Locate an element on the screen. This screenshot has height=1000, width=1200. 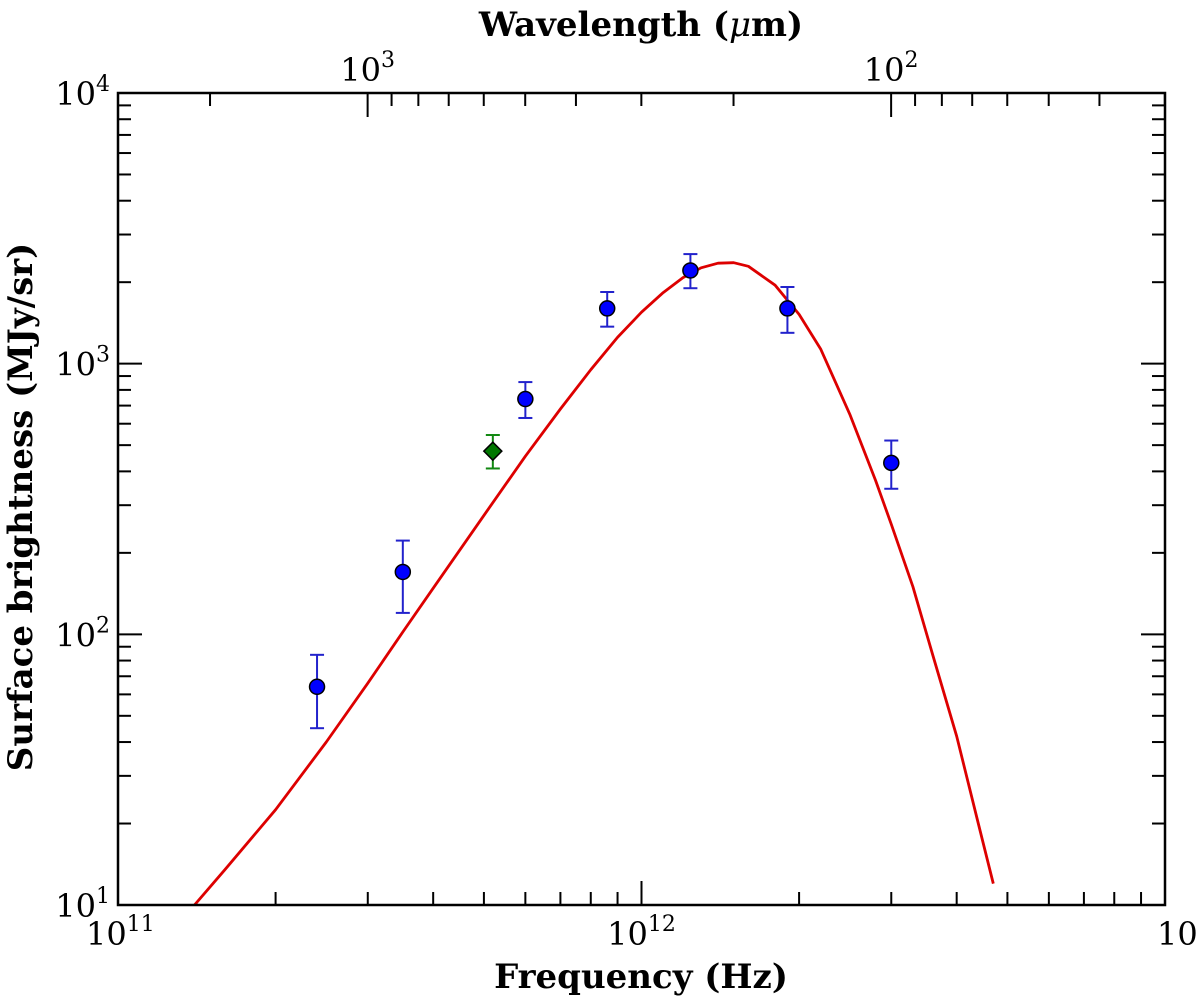
x-tick-label: 10¹¹ is located at coordinates (120, 932).